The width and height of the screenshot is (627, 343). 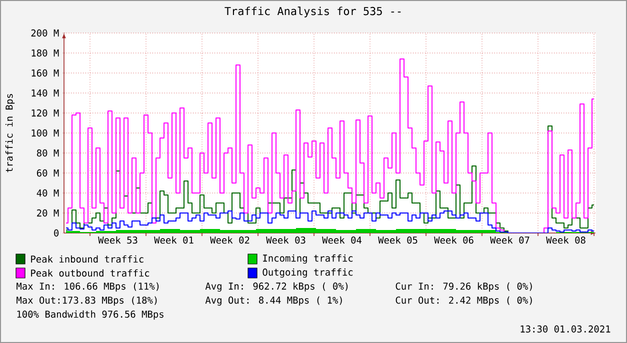 What do you see at coordinates (464, 301) in the screenshot?
I see `text: Cur Out: 2.42 MBps ( 0%)` at bounding box center [464, 301].